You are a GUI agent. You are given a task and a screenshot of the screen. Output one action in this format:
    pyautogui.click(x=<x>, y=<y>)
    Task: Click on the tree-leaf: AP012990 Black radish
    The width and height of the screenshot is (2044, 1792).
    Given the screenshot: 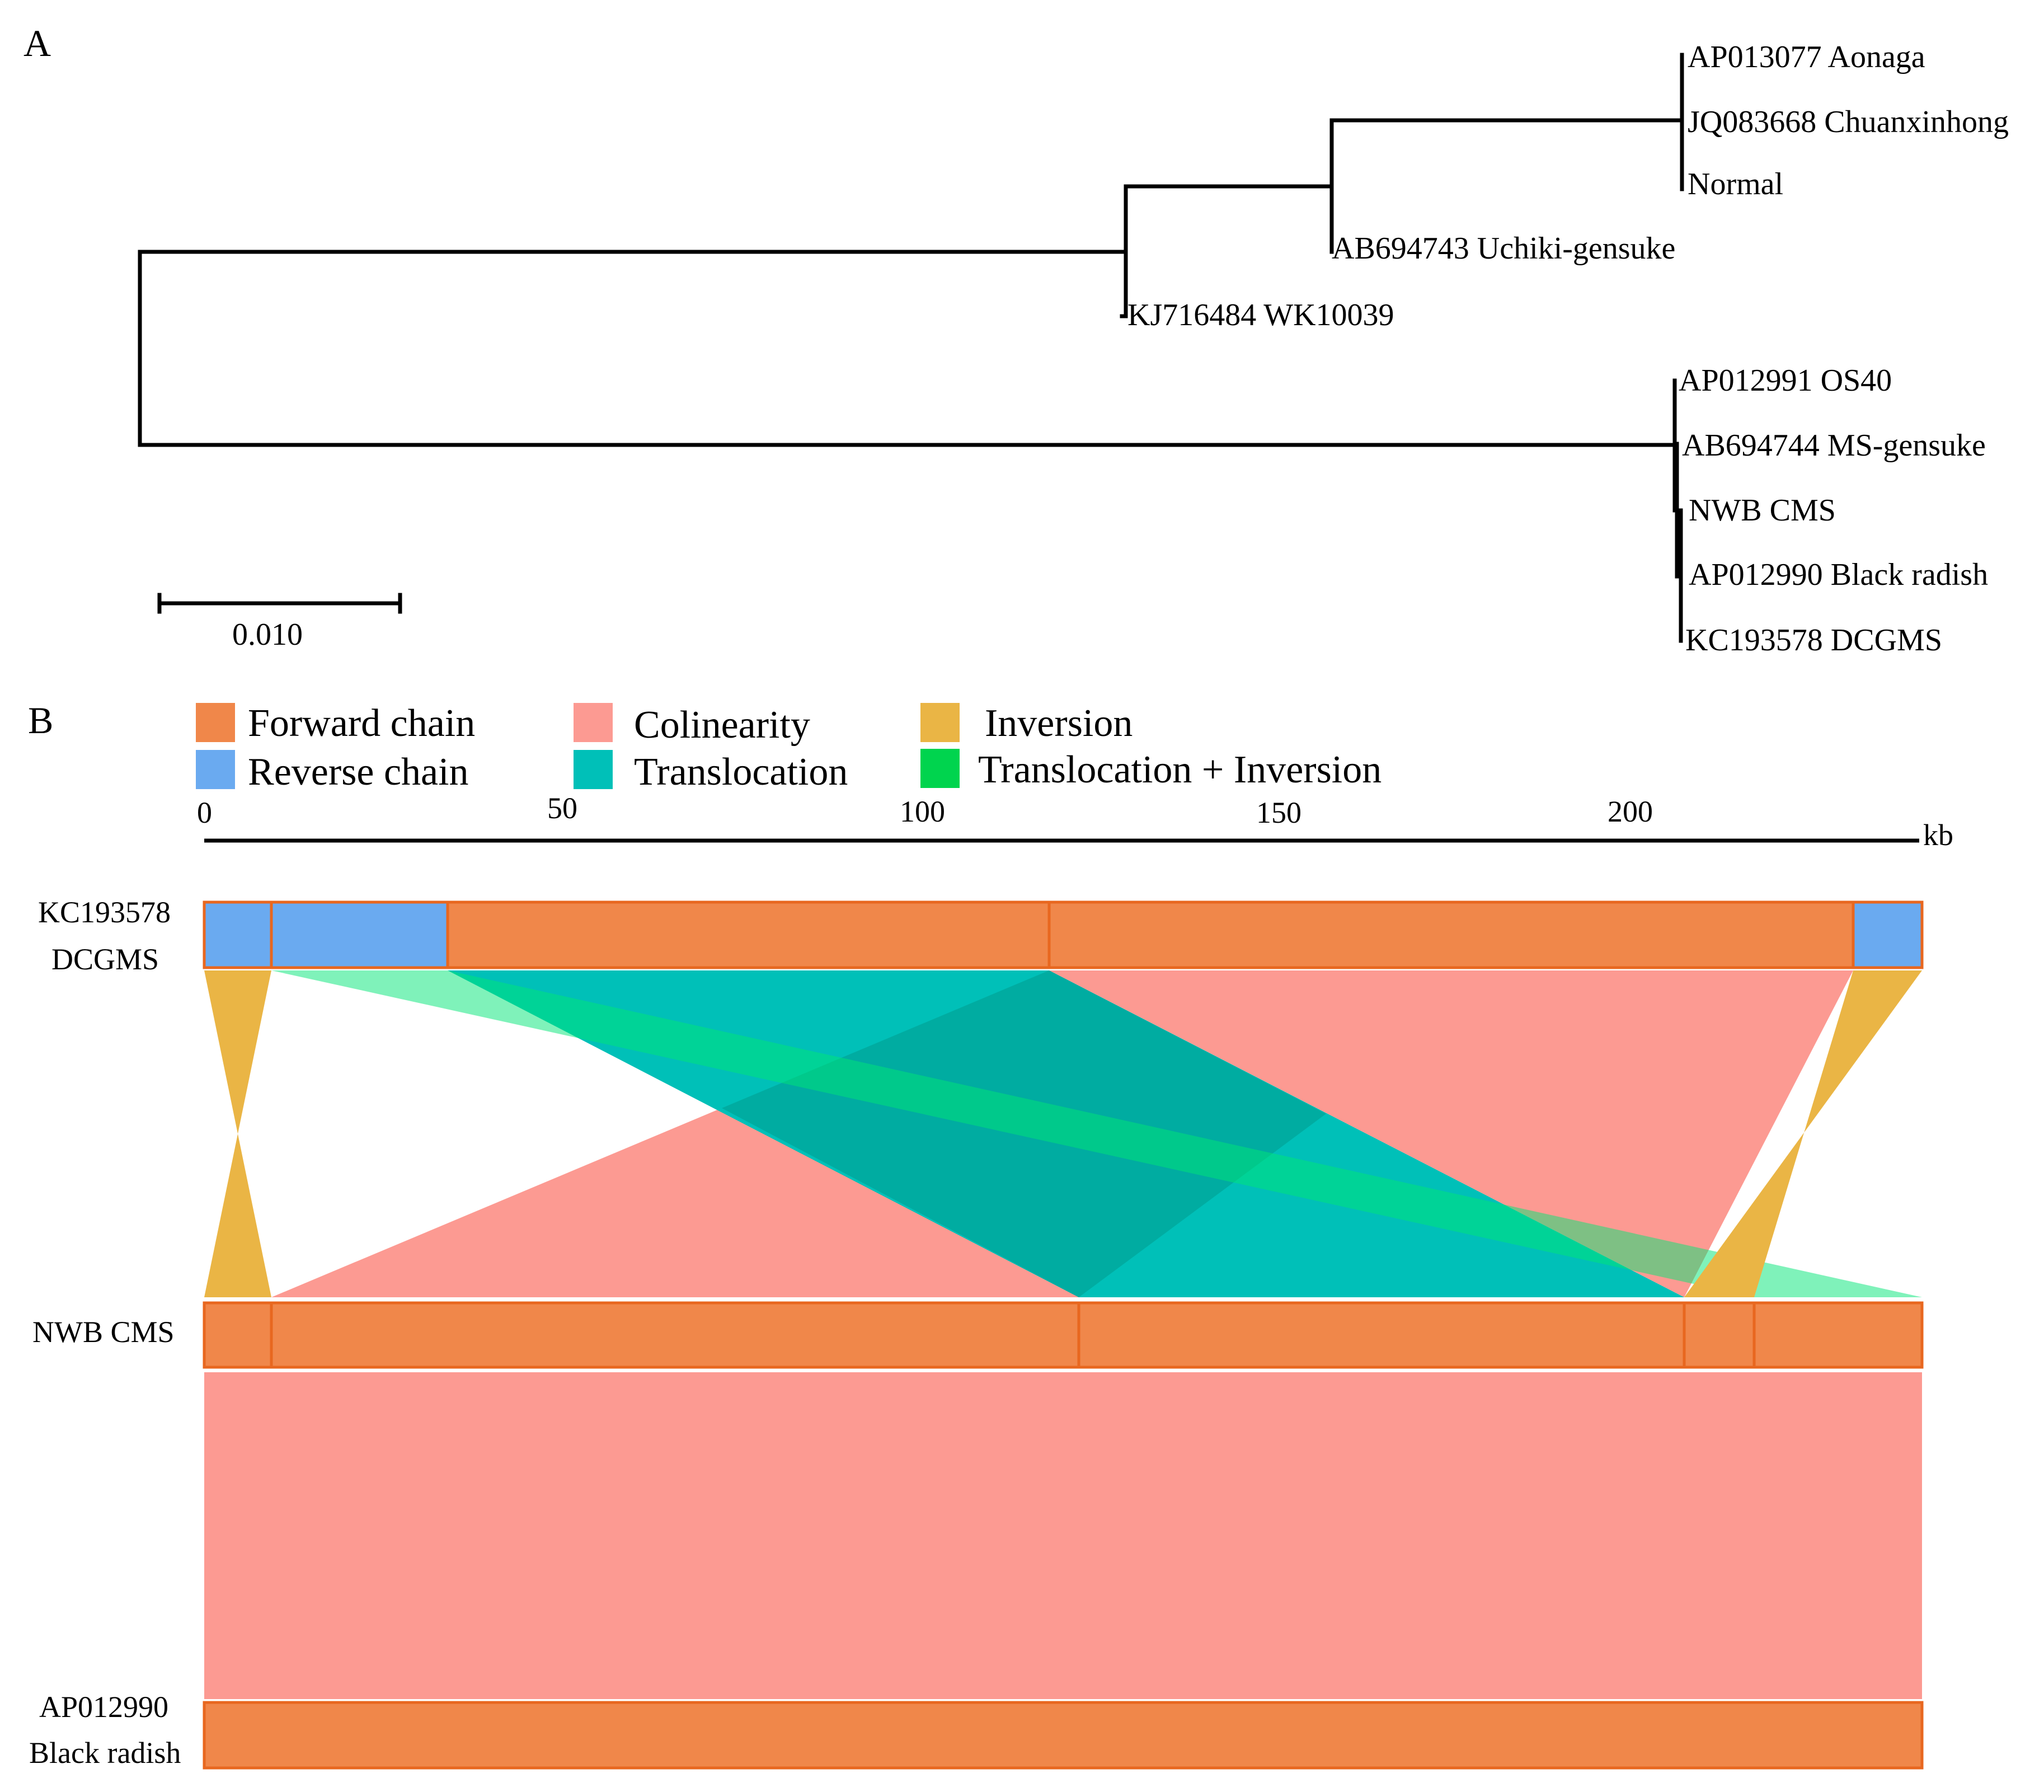 What is the action you would take?
    pyautogui.click(x=1839, y=574)
    